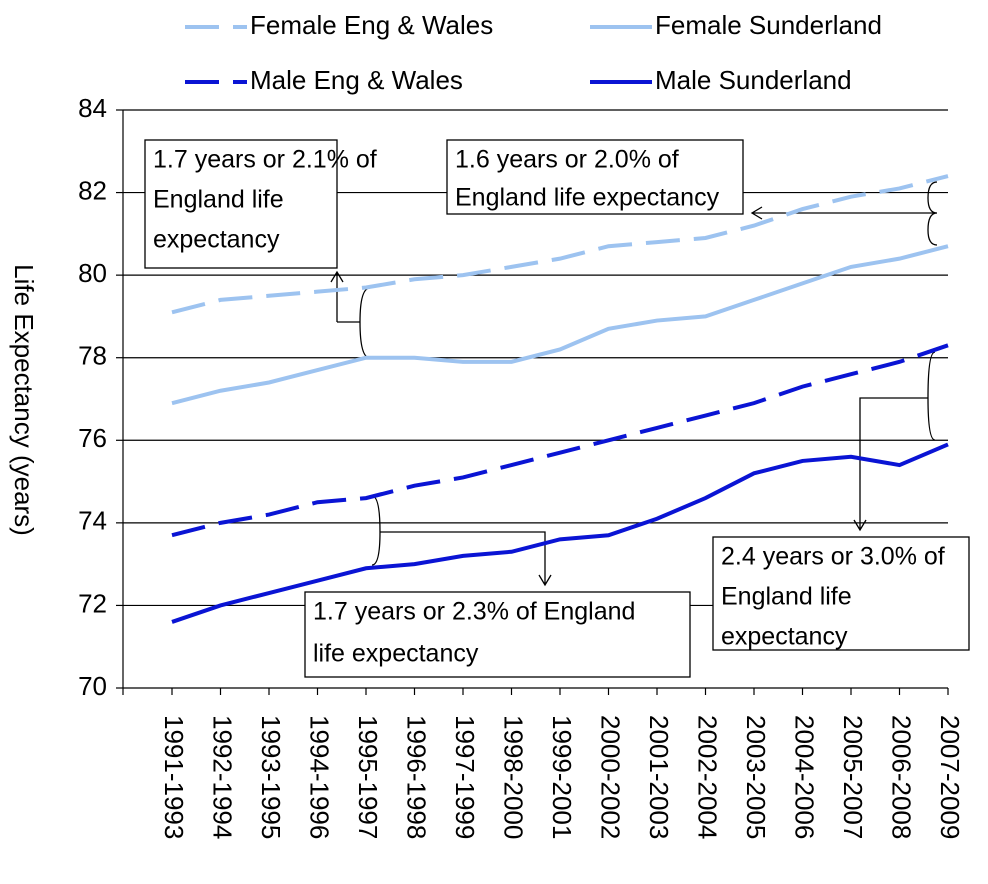  What do you see at coordinates (368, 777) in the screenshot?
I see `x-tick-label: 1995-1997` at bounding box center [368, 777].